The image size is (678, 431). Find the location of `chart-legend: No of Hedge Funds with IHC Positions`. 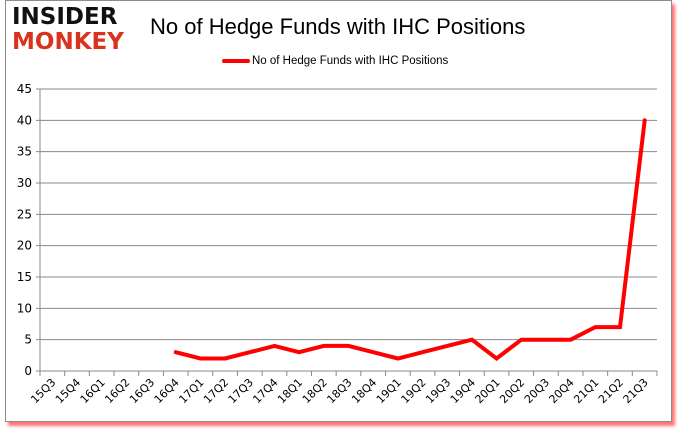

chart-legend: No of Hedge Funds with IHC Positions is located at coordinates (335, 61).